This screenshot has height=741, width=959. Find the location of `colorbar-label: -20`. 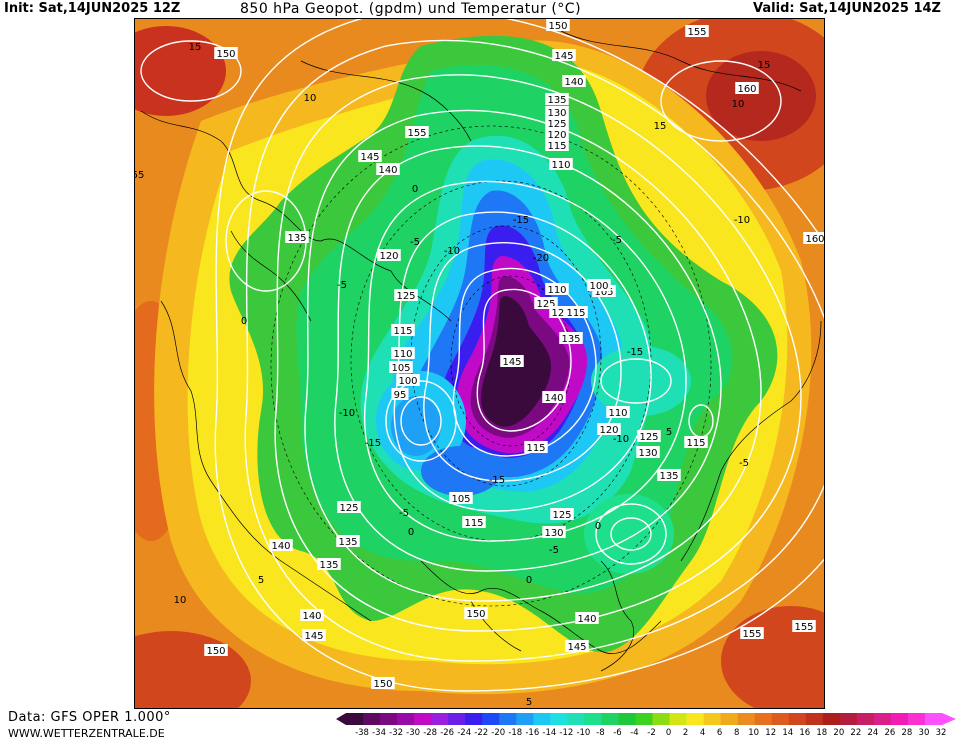

colorbar-label: -20 is located at coordinates (498, 733).